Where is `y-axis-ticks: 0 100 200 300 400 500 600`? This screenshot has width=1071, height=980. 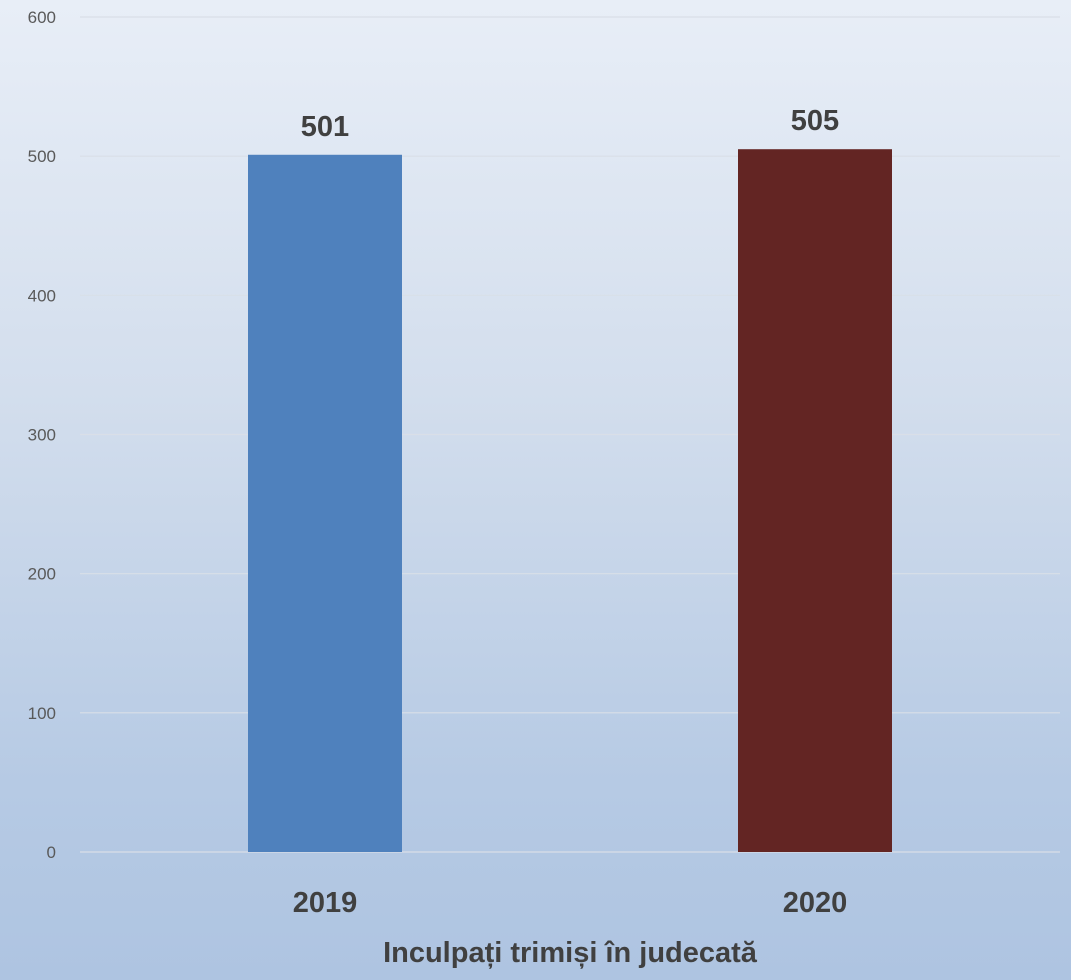
y-axis-ticks: 0 100 200 300 400 500 600 is located at coordinates (42, 435).